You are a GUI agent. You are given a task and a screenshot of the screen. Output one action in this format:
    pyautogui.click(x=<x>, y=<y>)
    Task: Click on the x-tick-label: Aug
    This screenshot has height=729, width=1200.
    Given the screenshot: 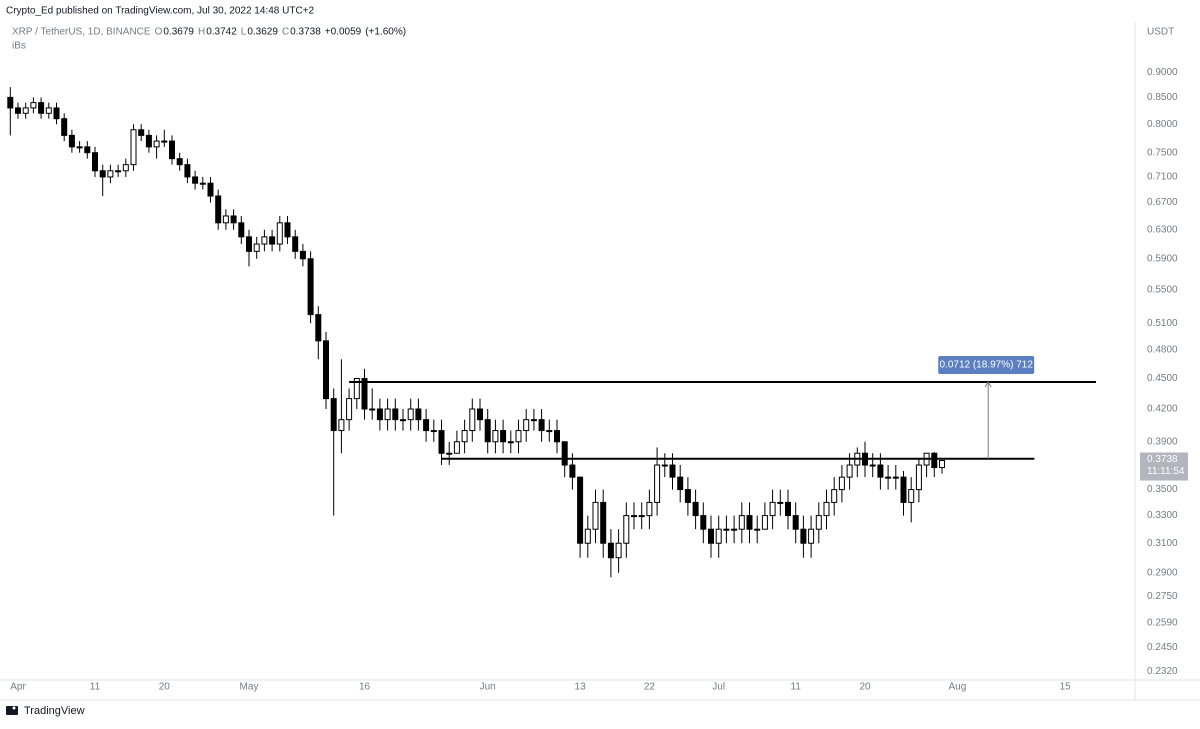 What is the action you would take?
    pyautogui.click(x=958, y=687)
    